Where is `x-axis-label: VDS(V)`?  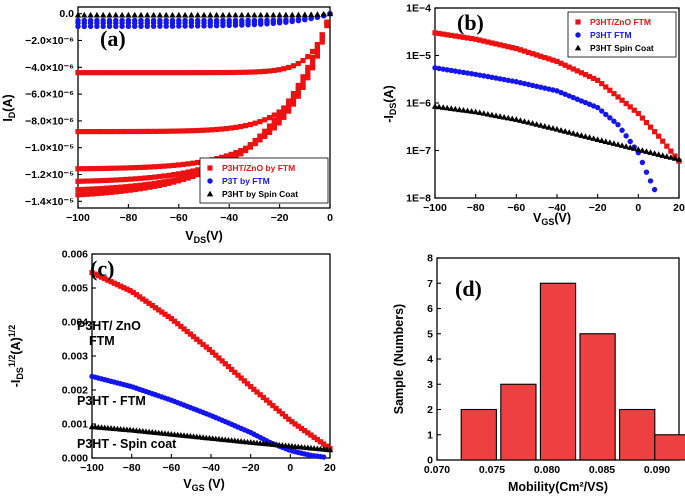
x-axis-label: VDS(V) is located at coordinates (204, 237).